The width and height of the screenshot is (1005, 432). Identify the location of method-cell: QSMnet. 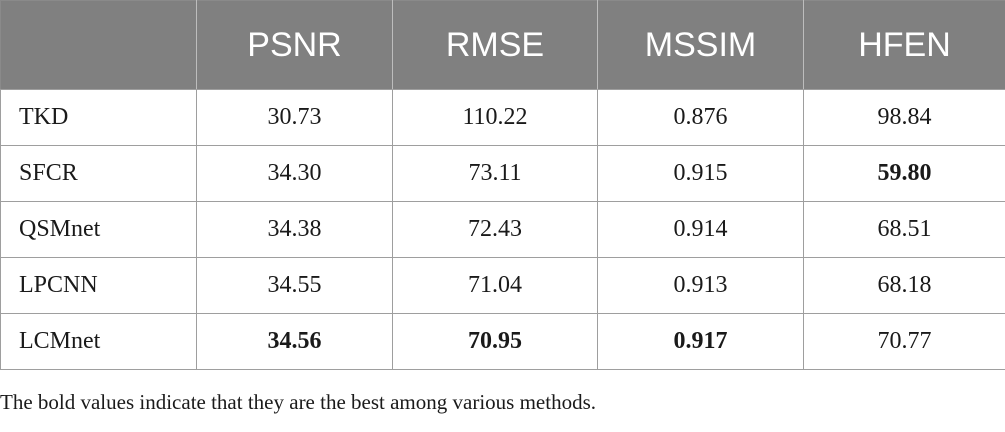
(98, 229).